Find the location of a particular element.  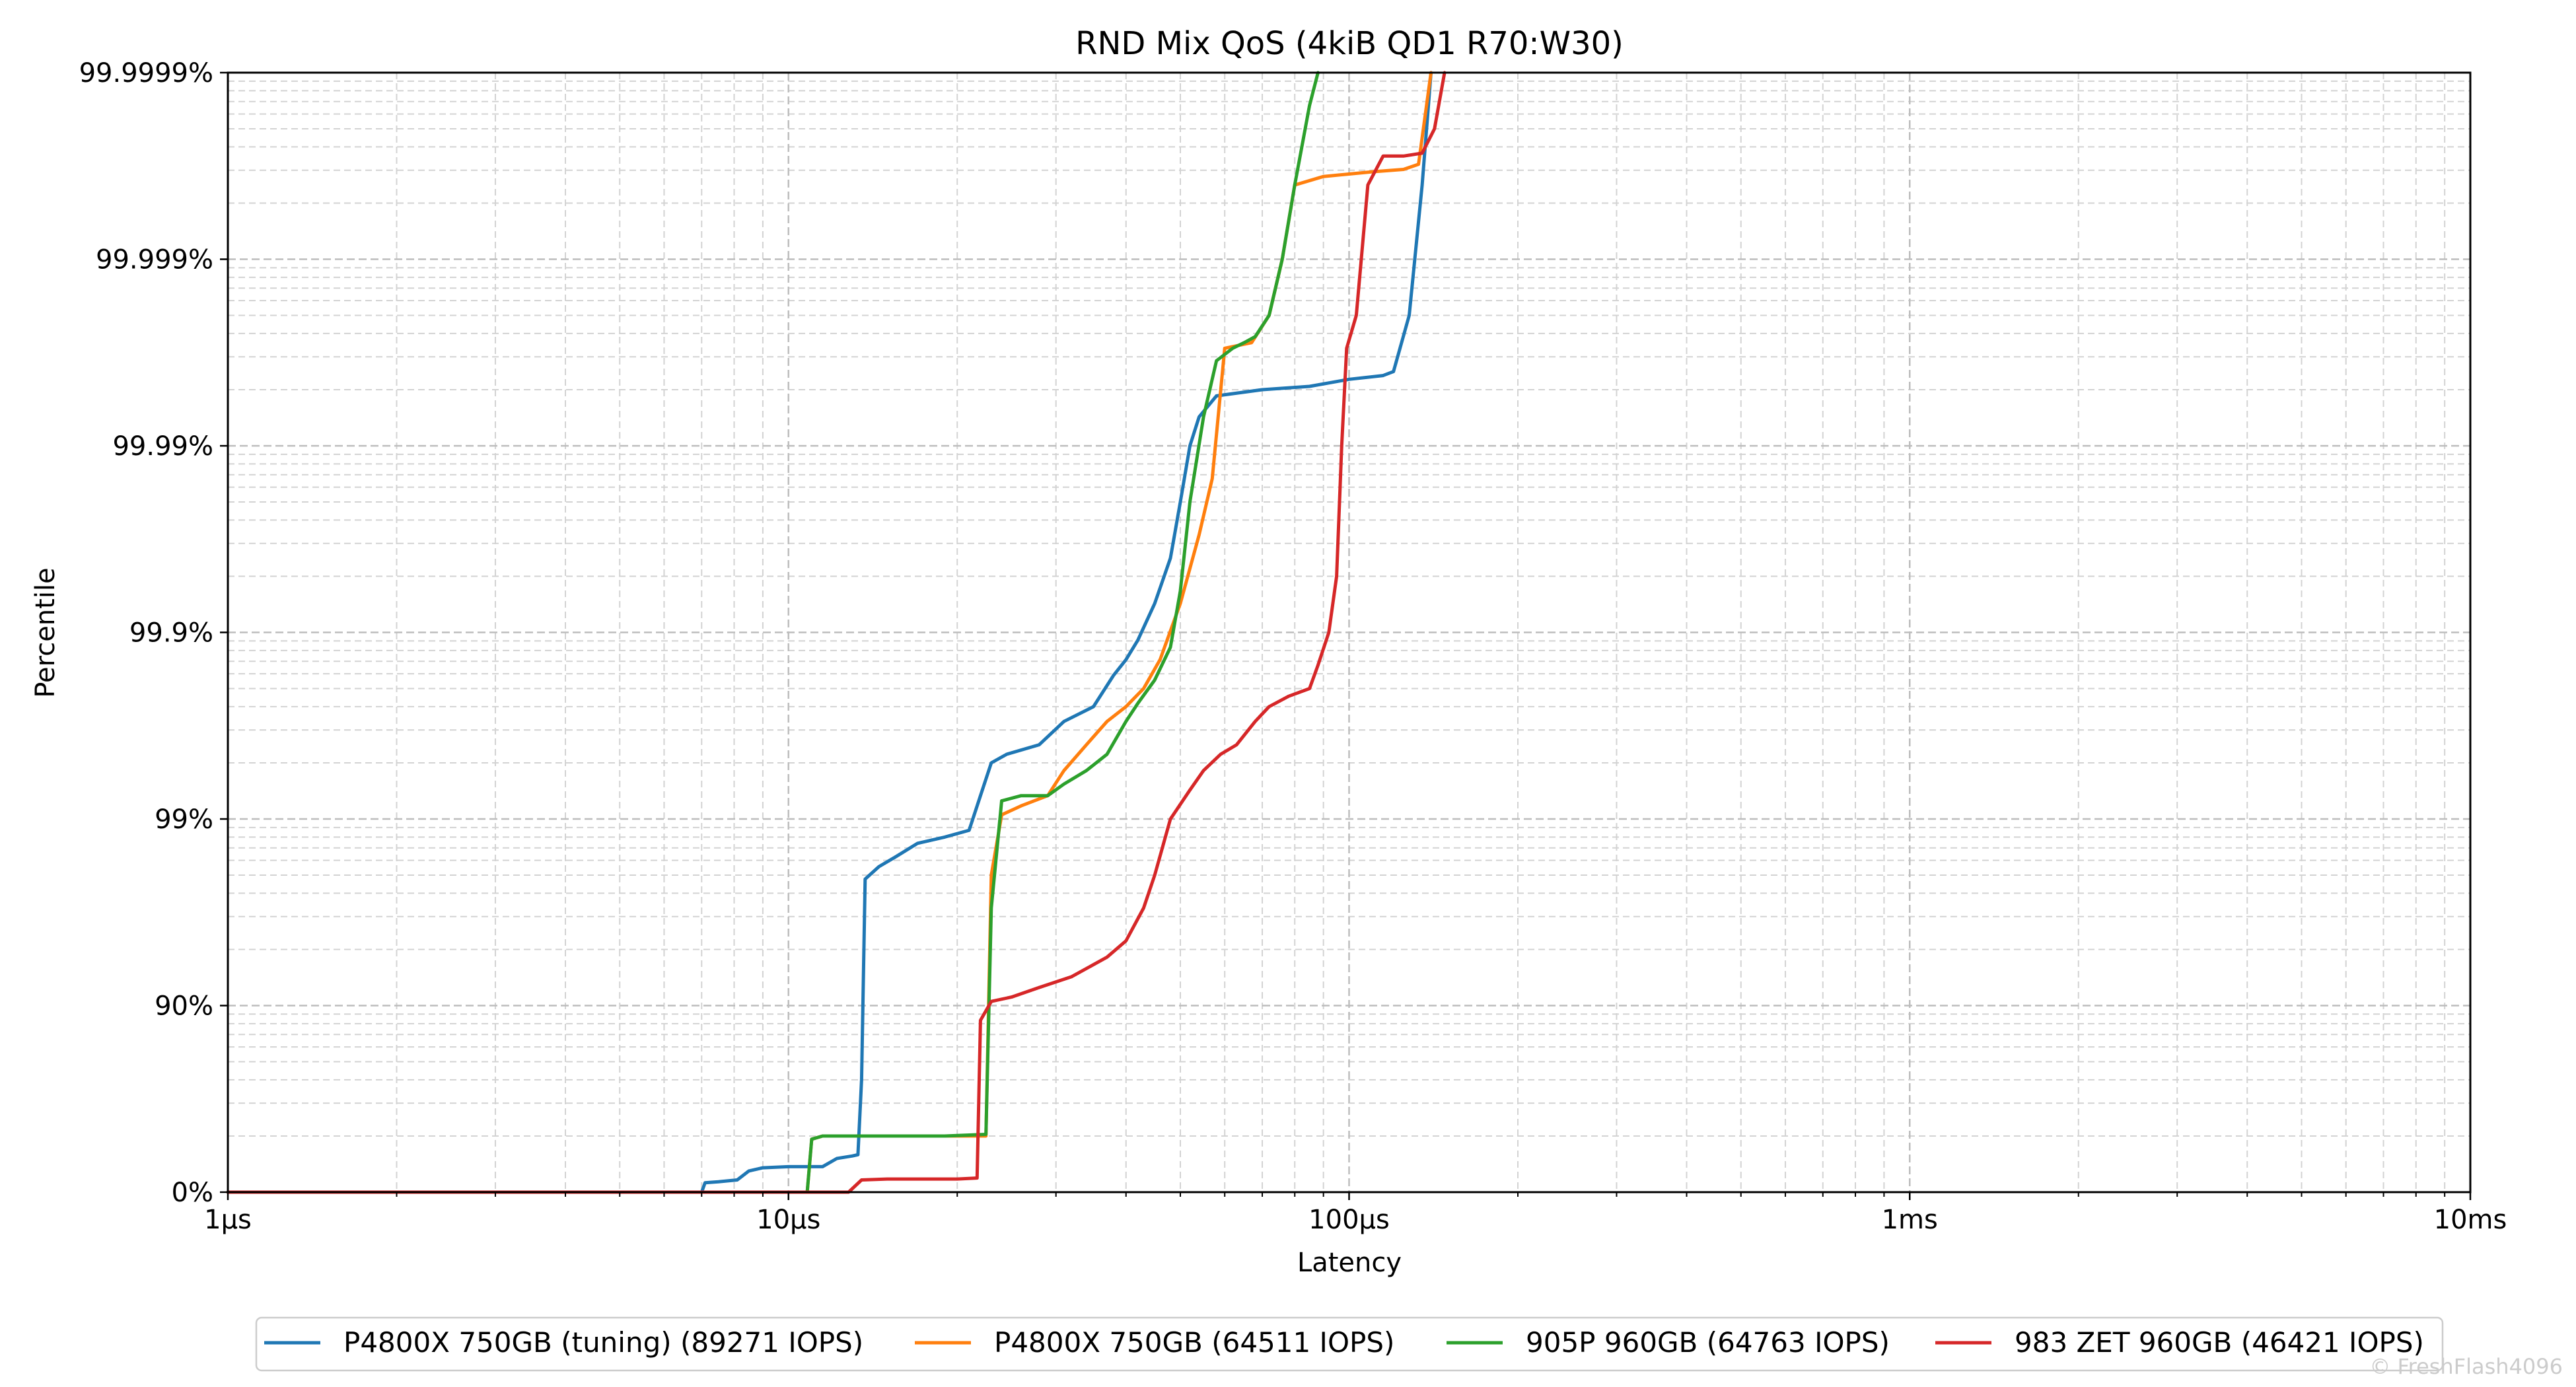

x-tick-label: 100µs is located at coordinates (1349, 1220).